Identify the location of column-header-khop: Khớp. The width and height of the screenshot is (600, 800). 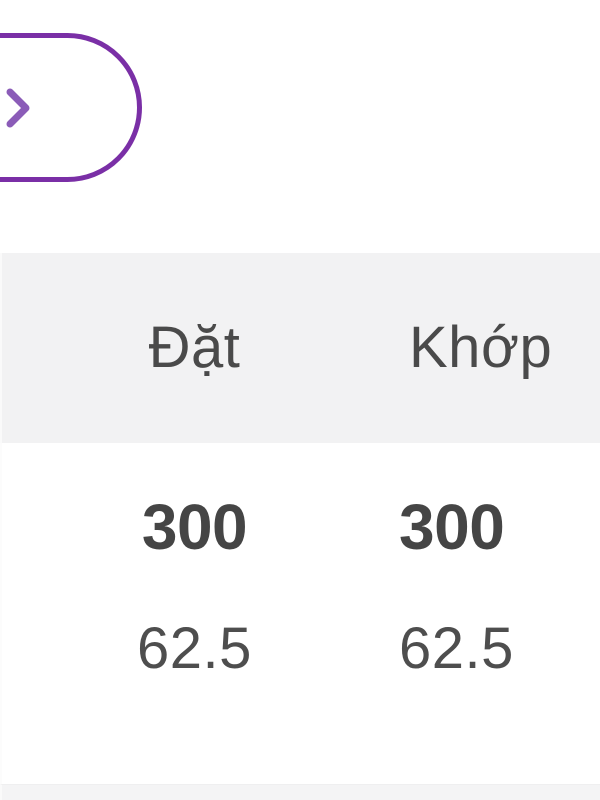
(481, 347).